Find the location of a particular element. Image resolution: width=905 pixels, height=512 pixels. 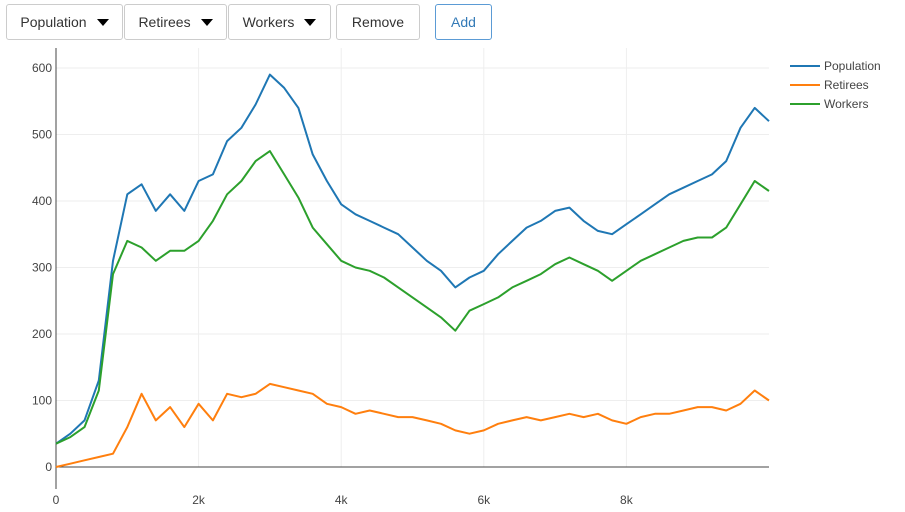

remove-button-label: Remove is located at coordinates (378, 22).